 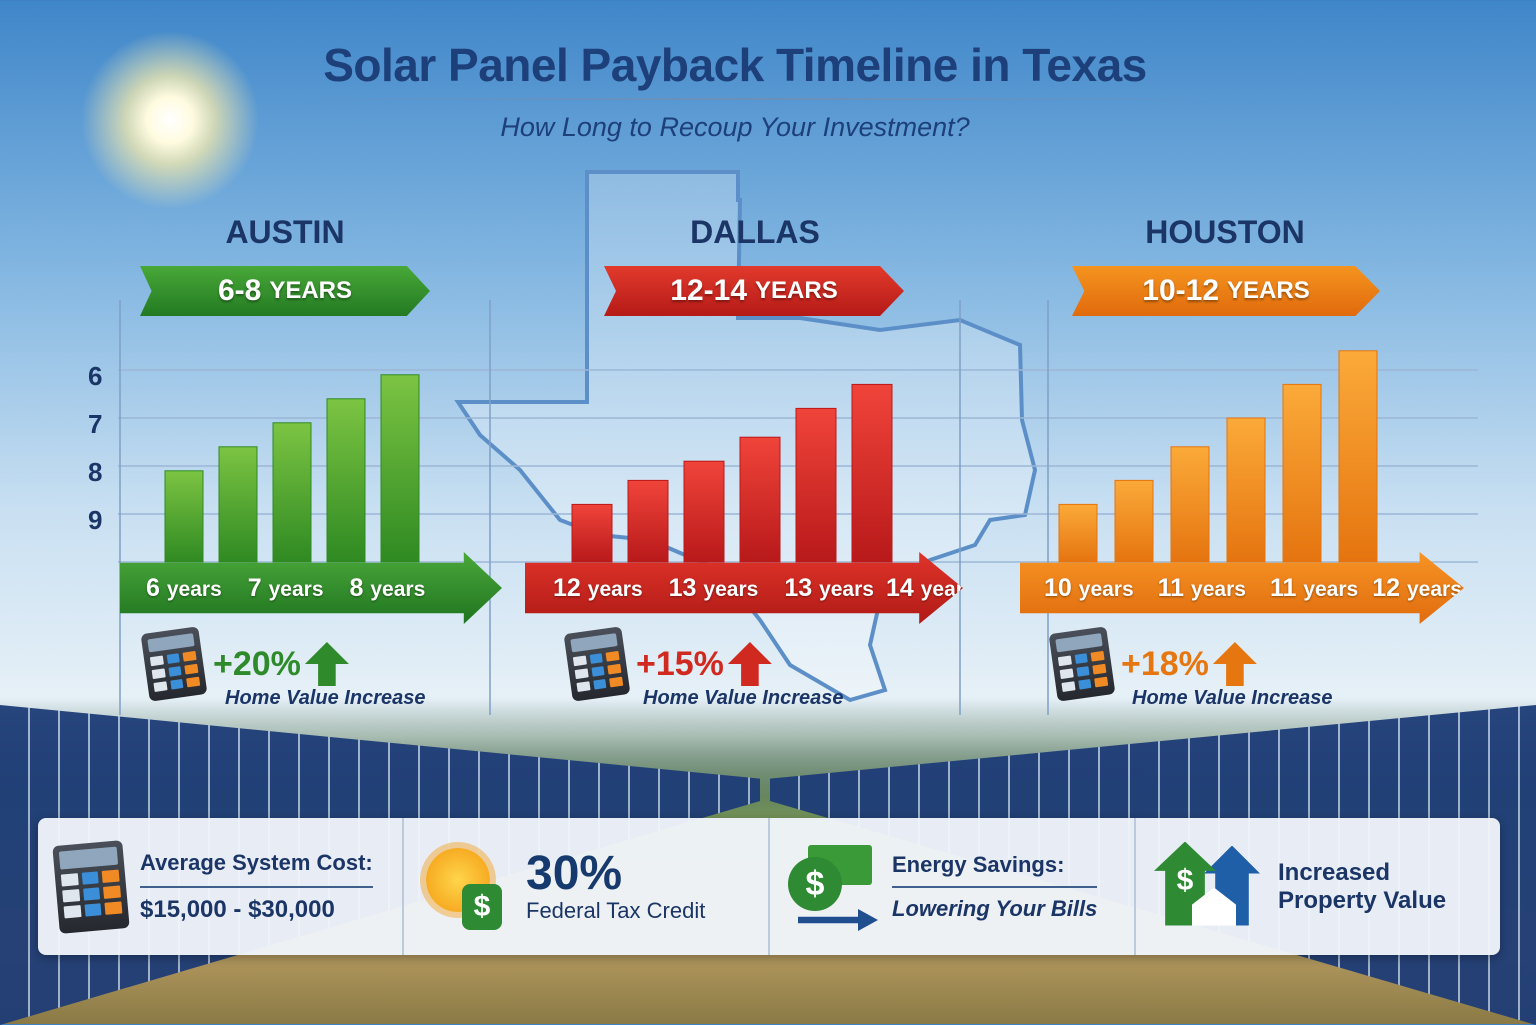 I want to click on city-title-austin: AUSTIN, so click(x=285, y=232).